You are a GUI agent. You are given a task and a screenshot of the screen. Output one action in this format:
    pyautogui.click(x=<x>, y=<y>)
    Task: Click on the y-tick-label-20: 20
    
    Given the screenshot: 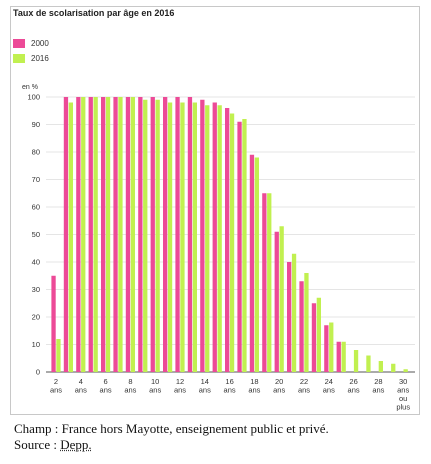 What is the action you would take?
    pyautogui.click(x=36, y=317)
    